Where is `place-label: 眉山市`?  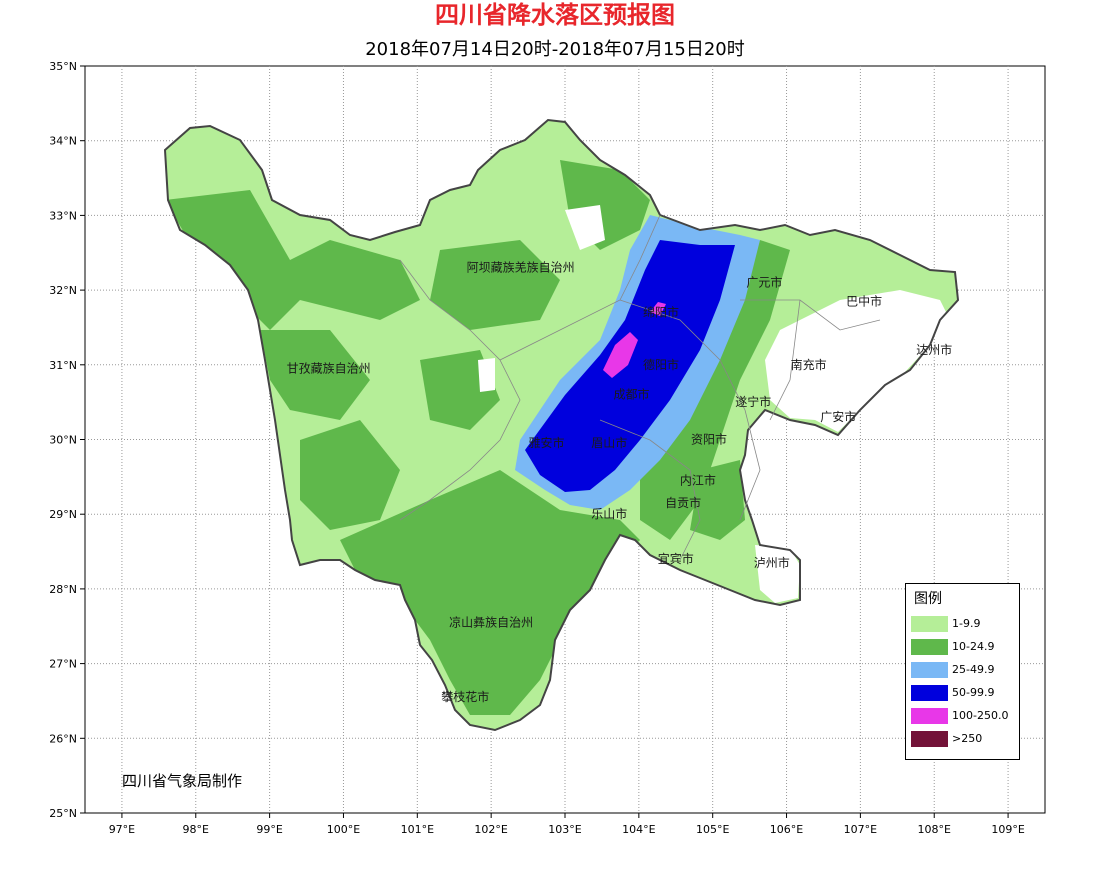
place-label: 眉山市 is located at coordinates (609, 442).